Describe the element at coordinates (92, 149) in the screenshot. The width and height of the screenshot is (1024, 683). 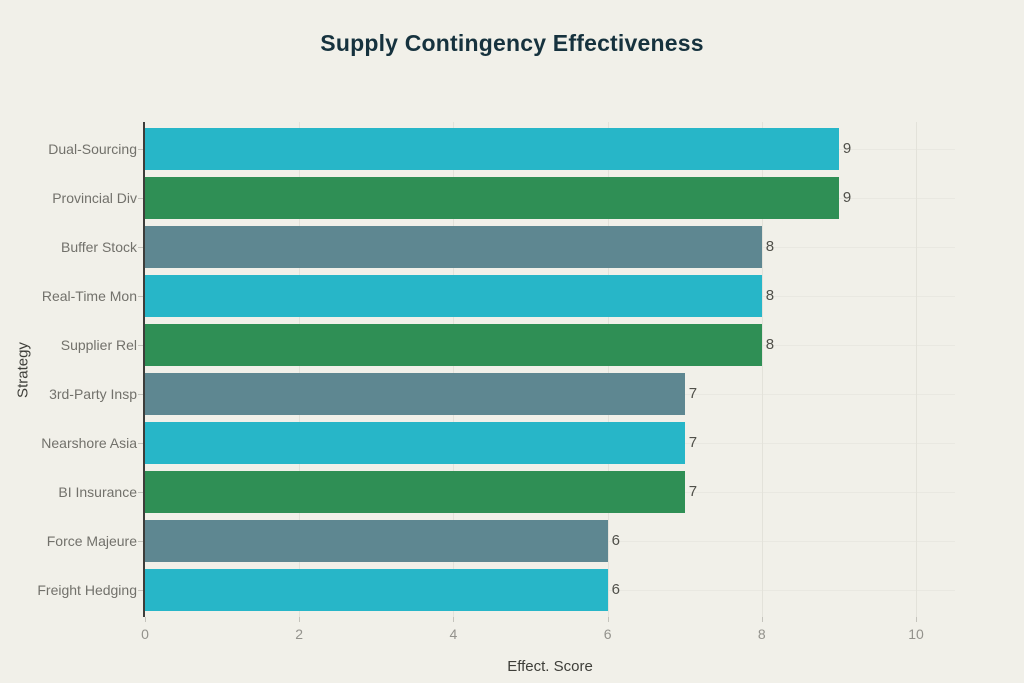
I see `category-label: Dual-Sourcing` at that location.